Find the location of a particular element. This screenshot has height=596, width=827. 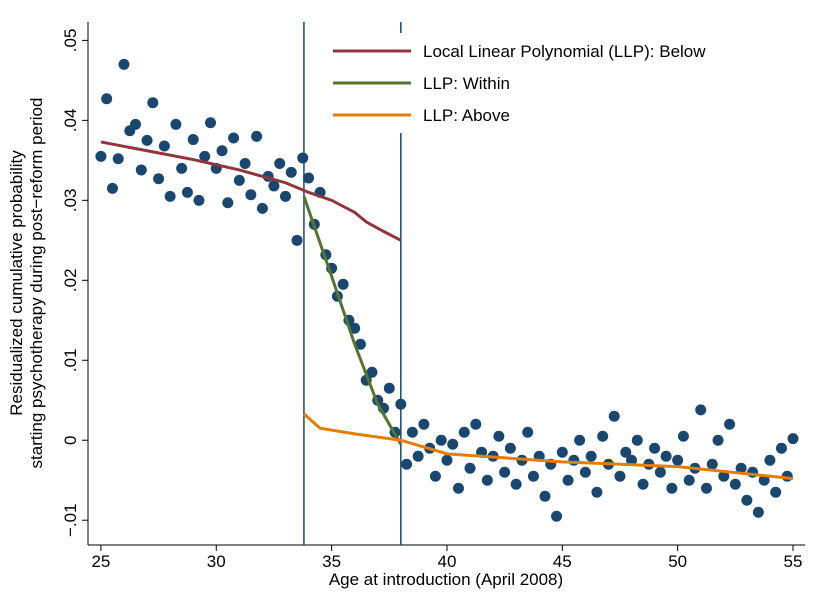

x-tick-label: 25 is located at coordinates (100, 561).